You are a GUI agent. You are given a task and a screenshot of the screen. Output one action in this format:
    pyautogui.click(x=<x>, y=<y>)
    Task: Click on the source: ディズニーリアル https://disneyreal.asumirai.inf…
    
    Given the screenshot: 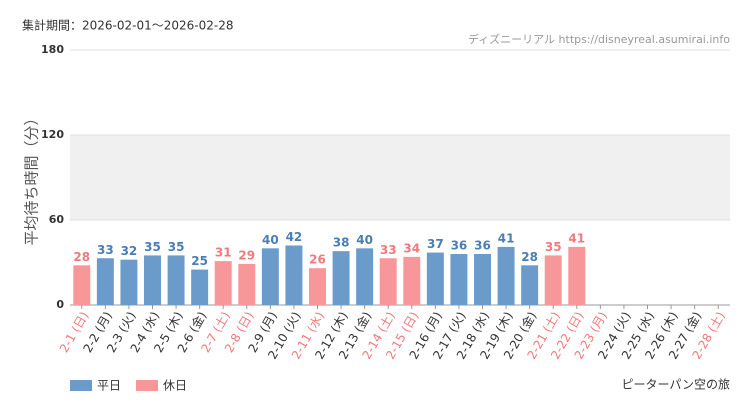 What is the action you would take?
    pyautogui.click(x=599, y=39)
    